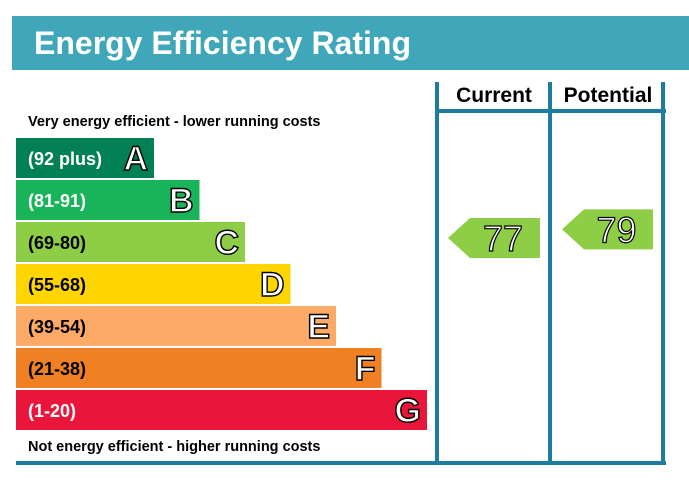 This screenshot has width=689, height=485. What do you see at coordinates (503, 238) in the screenshot?
I see `current-rating-value: 77` at bounding box center [503, 238].